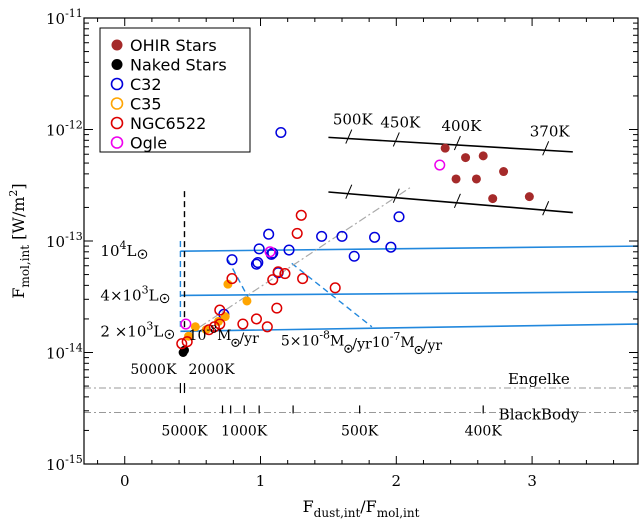 This screenshot has width=640, height=520. What do you see at coordinates (173, 45) in the screenshot?
I see `legend-label: OHIR Stars` at bounding box center [173, 45].